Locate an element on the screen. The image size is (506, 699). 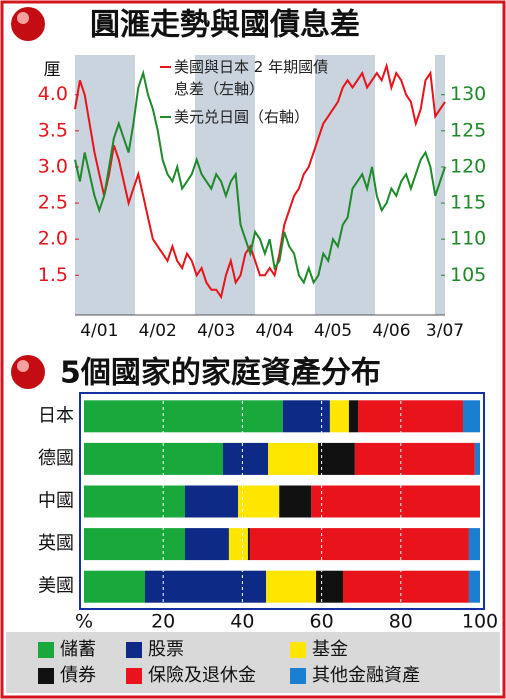
y-tick-label: 1.5 is located at coordinates (53, 275).